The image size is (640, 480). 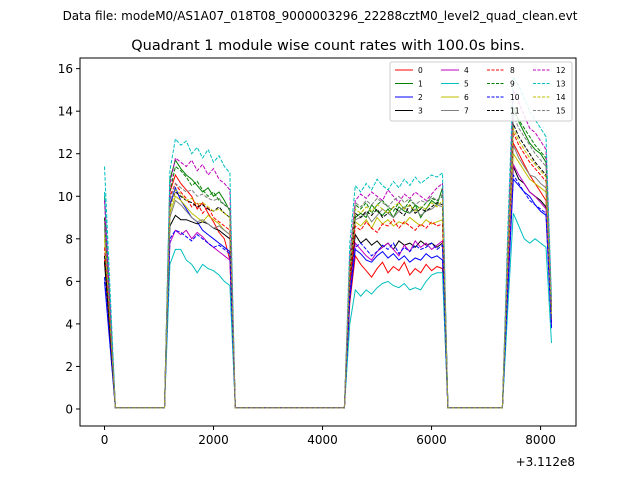 I want to click on legend-label-3: 3, so click(x=420, y=111).